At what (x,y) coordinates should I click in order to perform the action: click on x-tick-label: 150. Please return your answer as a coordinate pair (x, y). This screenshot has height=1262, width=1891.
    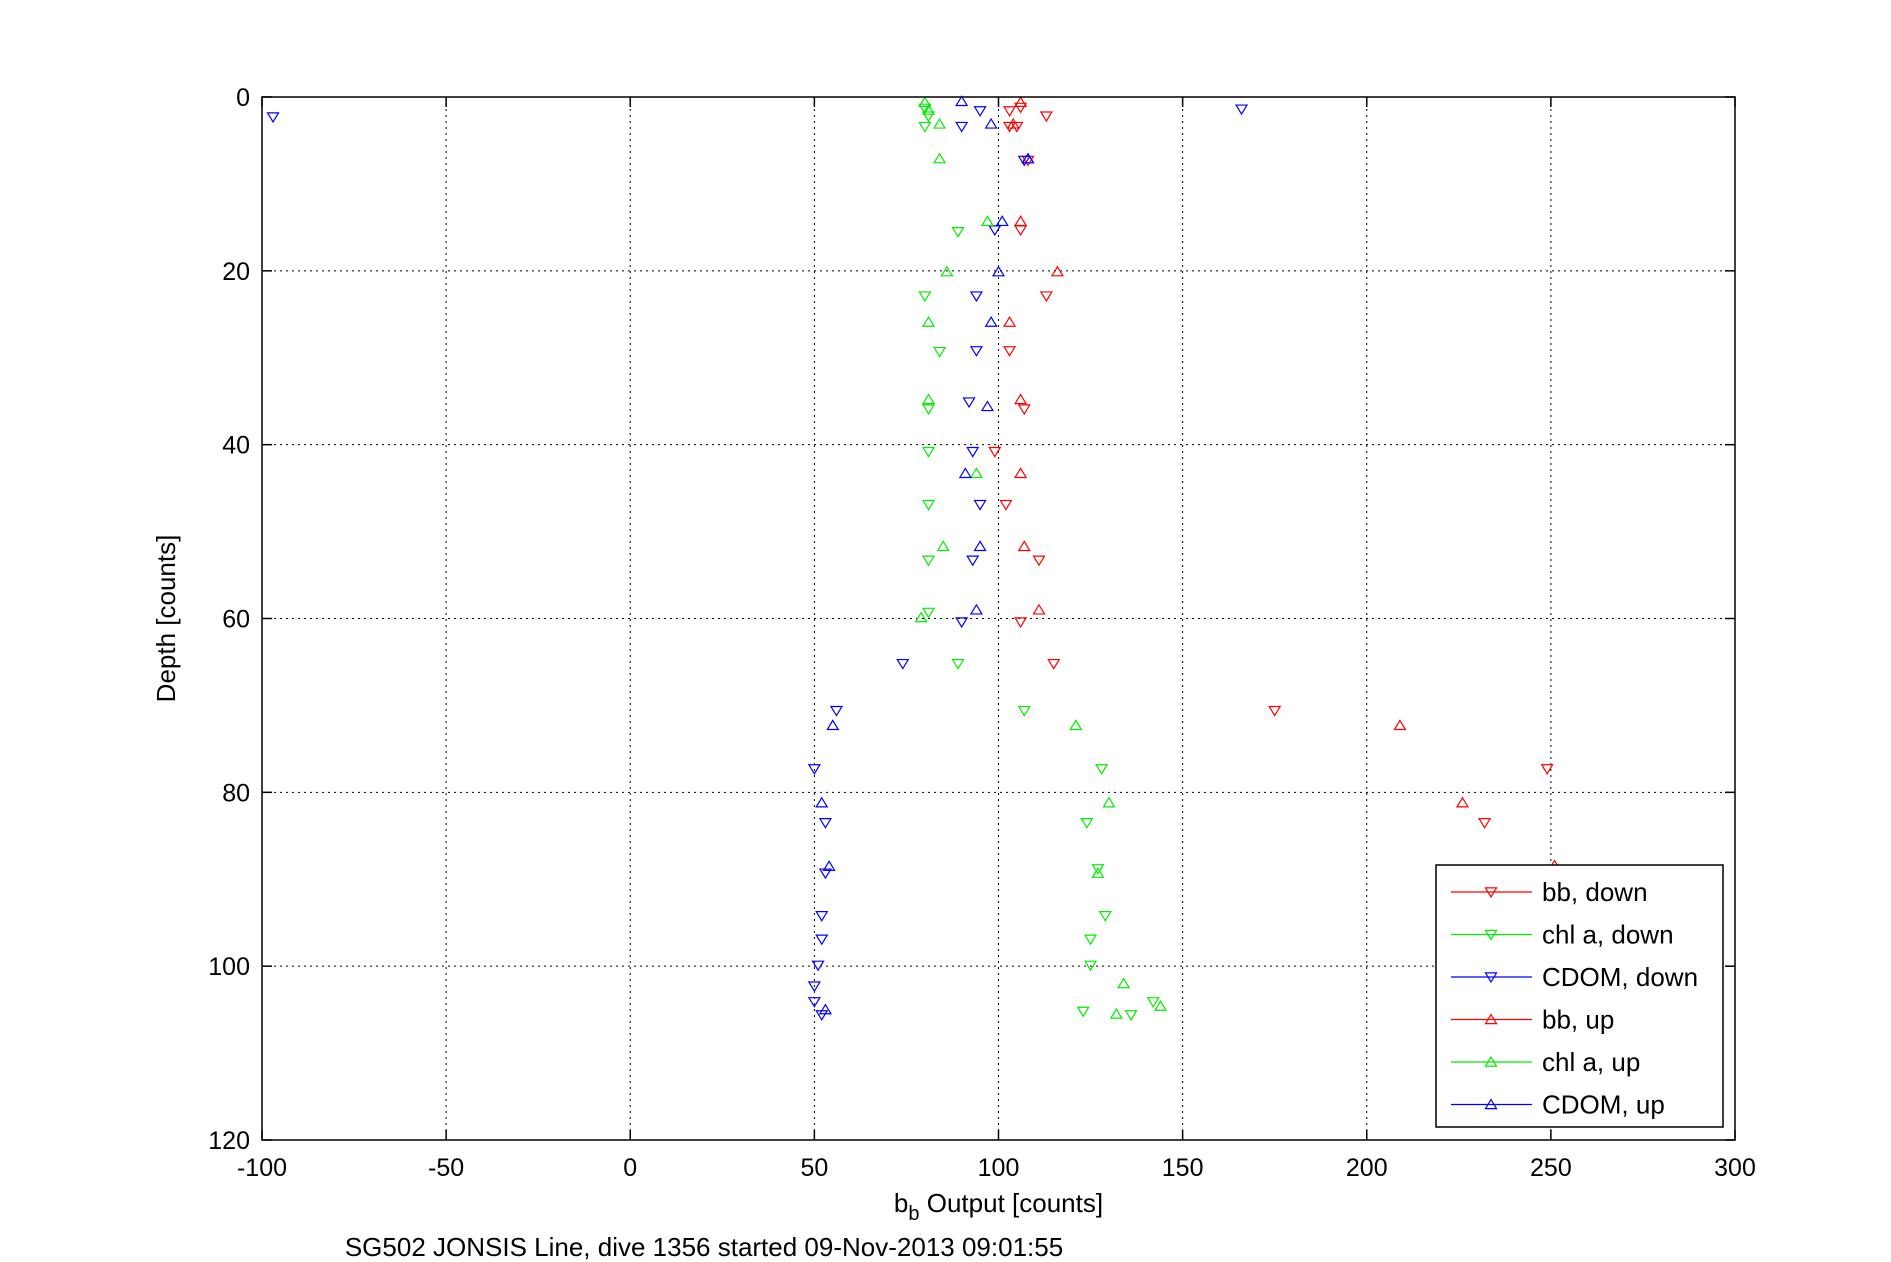
    Looking at the image, I should click on (1183, 1168).